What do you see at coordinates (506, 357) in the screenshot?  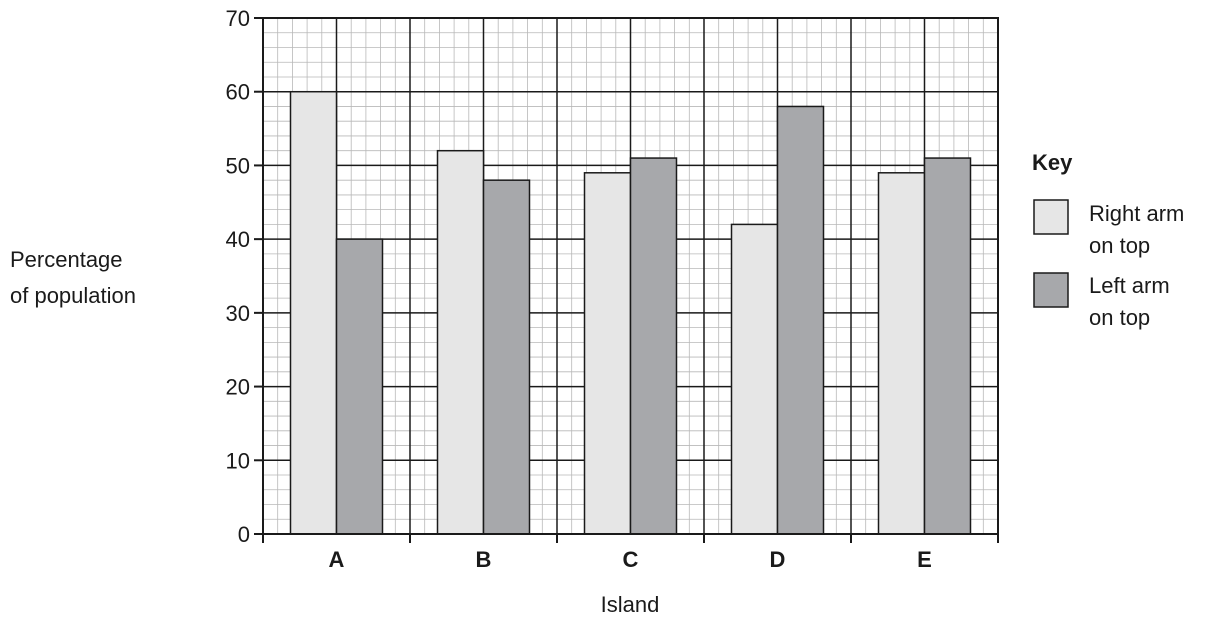 I see `bar-b-left-arm` at bounding box center [506, 357].